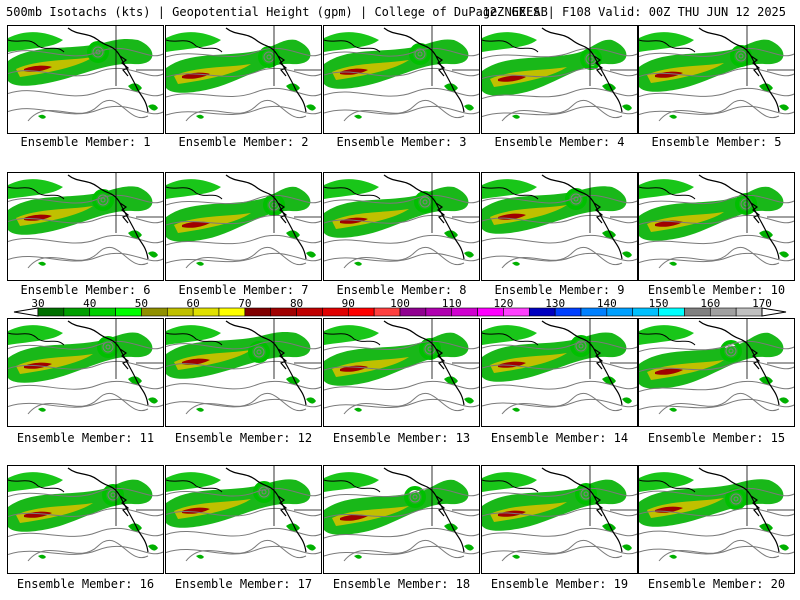 Image resolution: width=800 pixels, height=600 pixels. What do you see at coordinates (90, 303) in the screenshot?
I see `colorbar-tick-label: 40` at bounding box center [90, 303].